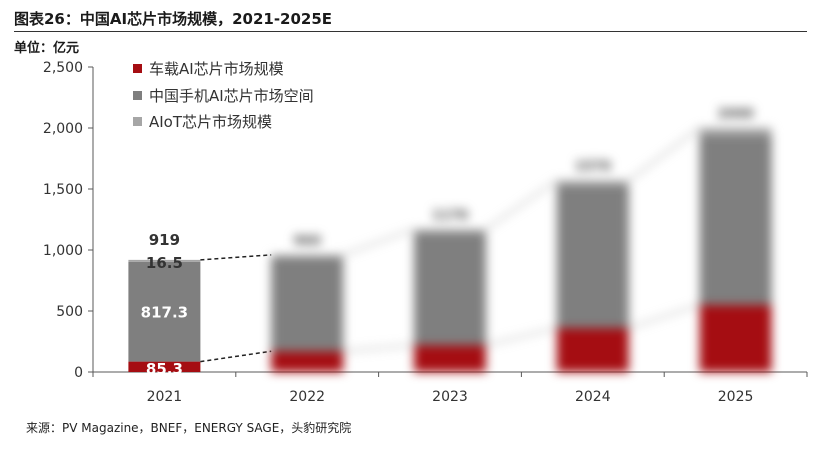 This screenshot has width=827, height=453. I want to click on total-label: 1170, so click(450, 215).